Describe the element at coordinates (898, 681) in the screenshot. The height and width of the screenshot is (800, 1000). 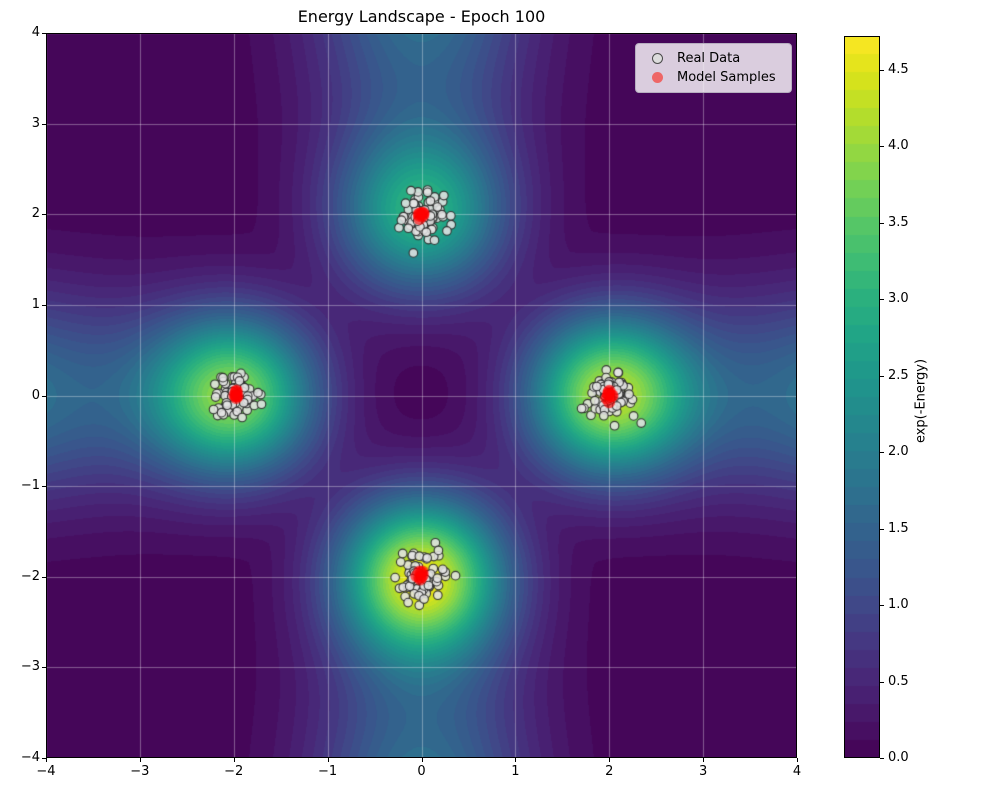
I see `colorbar-tick-label: 0.5` at that location.